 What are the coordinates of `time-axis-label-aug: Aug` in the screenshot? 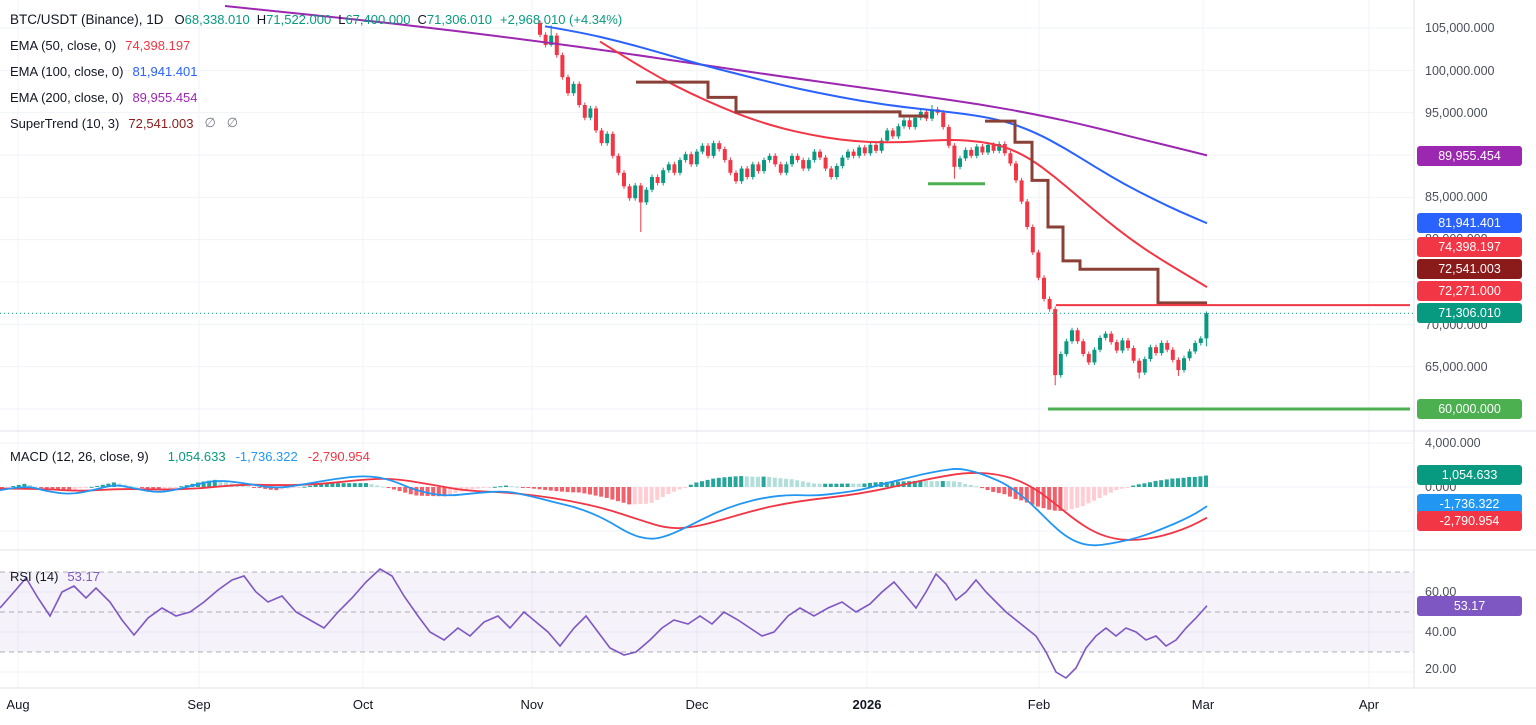 It's located at (18, 704).